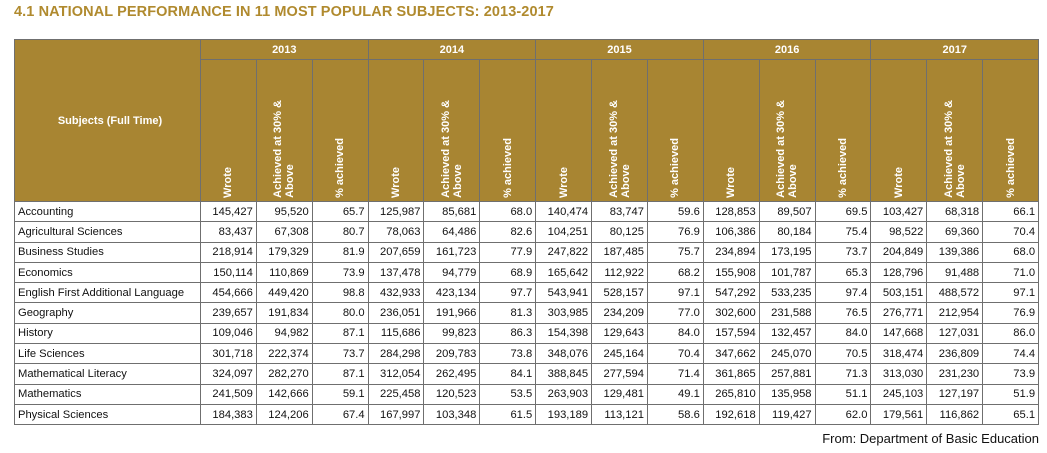 This screenshot has width=1047, height=453. I want to click on subcolumn-header: Achieved at 30% & Above, so click(955, 130).